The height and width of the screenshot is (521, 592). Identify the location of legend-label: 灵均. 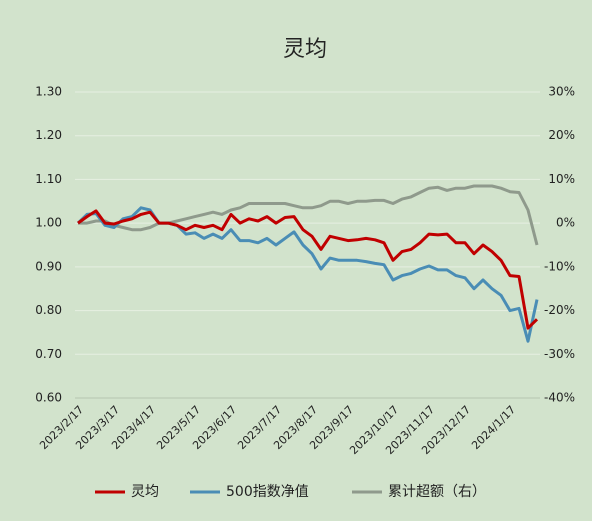
(145, 492).